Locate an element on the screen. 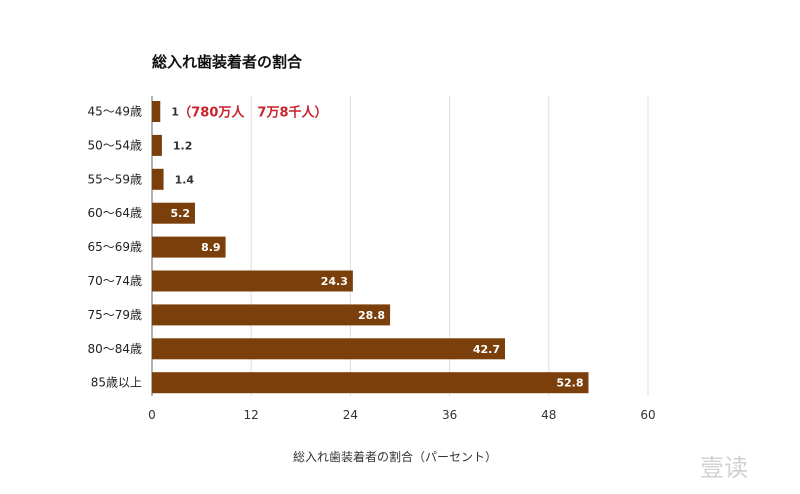  x-tick-label: 48 is located at coordinates (548, 415).